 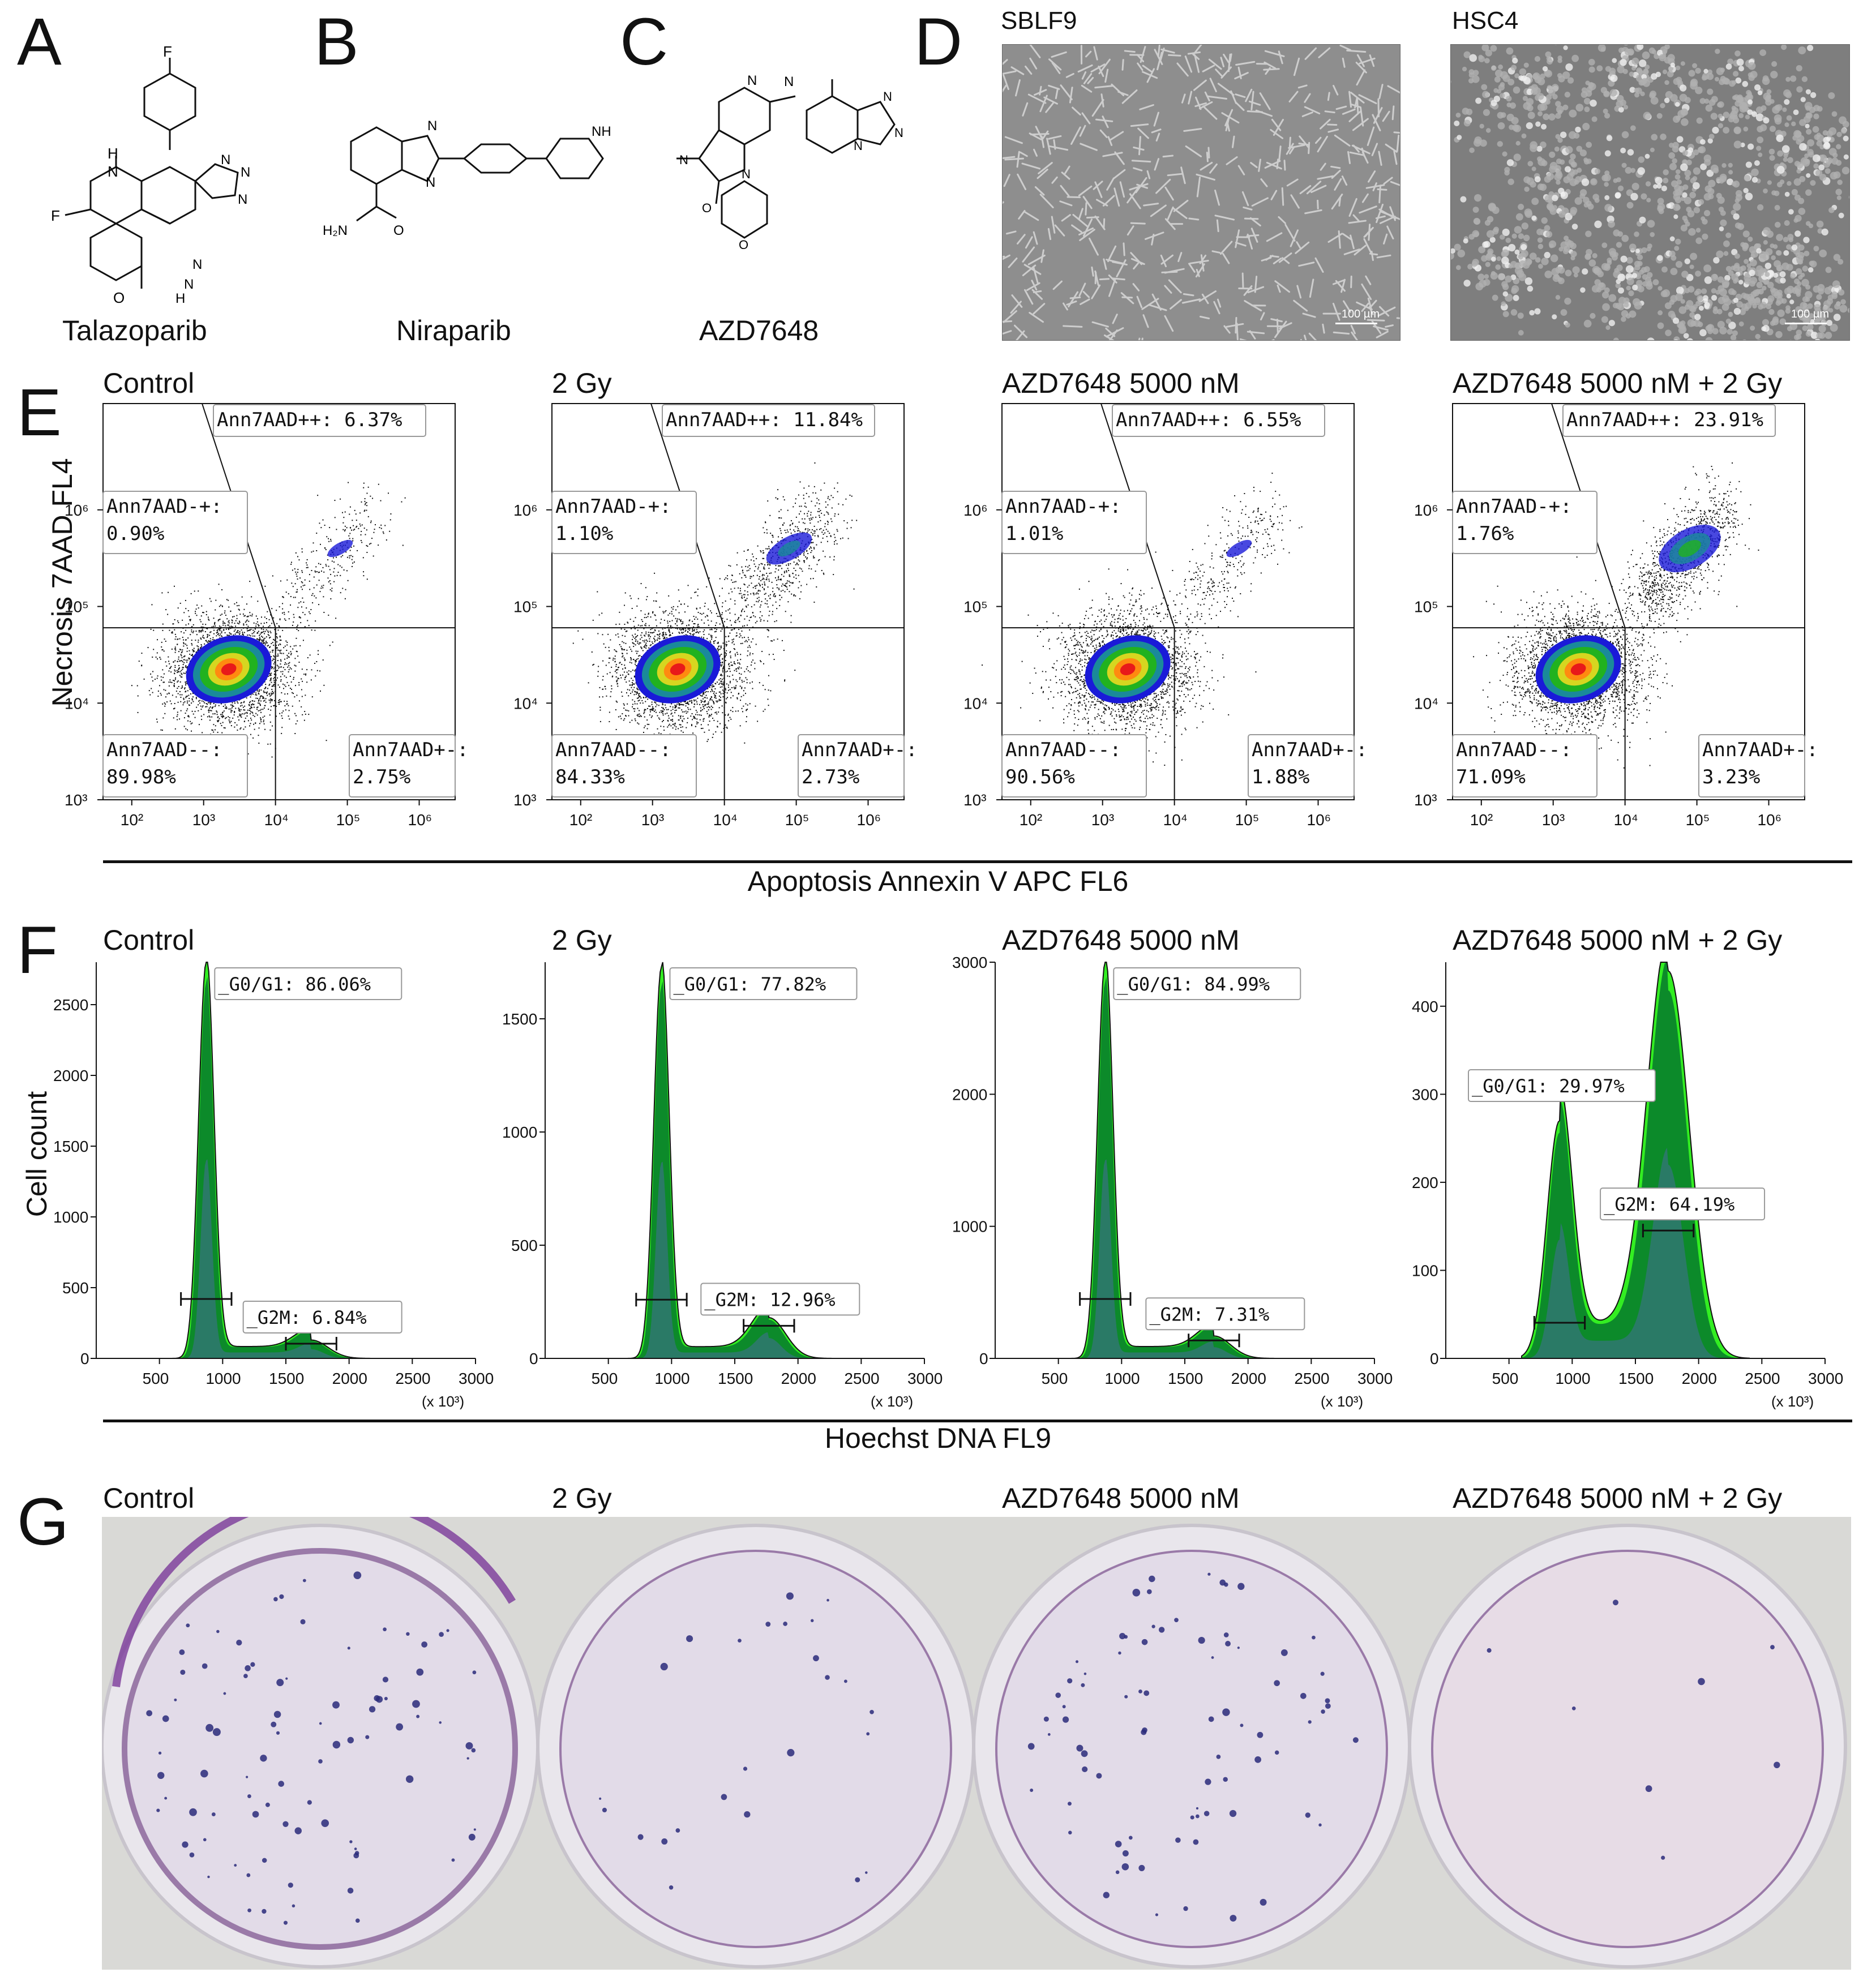 What do you see at coordinates (134, 330) in the screenshot?
I see `molecule-name-talazoparib: Talazoparib` at bounding box center [134, 330].